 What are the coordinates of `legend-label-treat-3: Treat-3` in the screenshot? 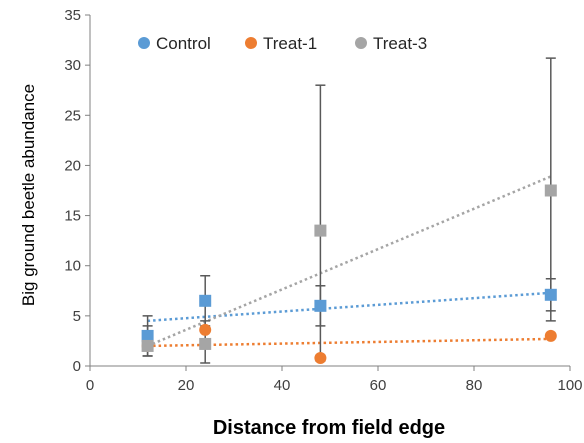 It's located at (400, 43).